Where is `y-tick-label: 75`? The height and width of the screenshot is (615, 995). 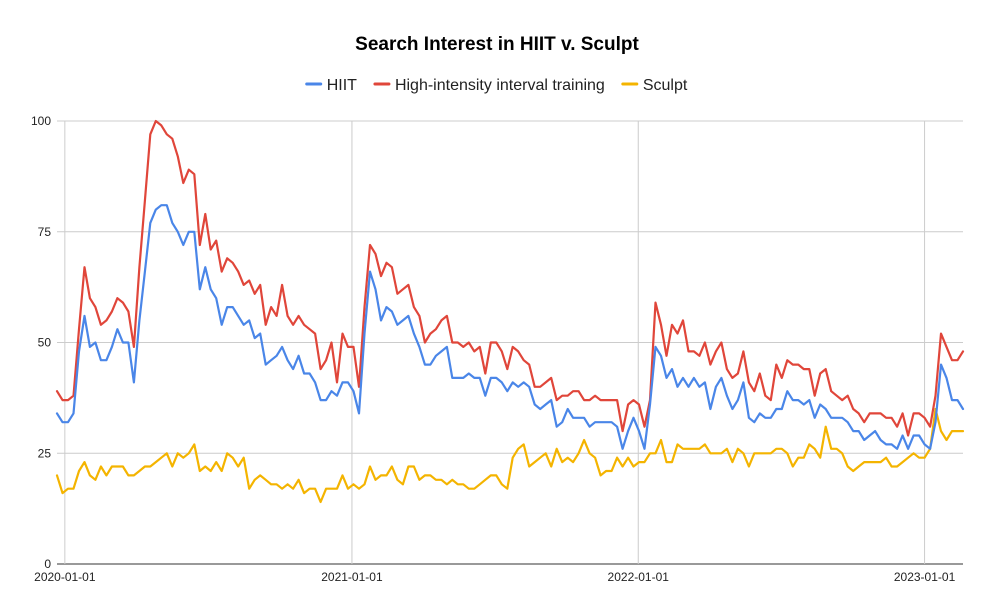
y-tick-label: 75 is located at coordinates (45, 232).